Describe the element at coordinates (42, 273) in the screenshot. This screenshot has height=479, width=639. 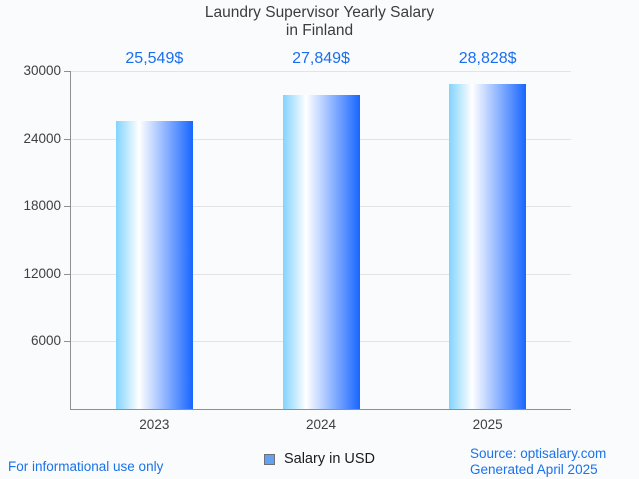
I see `y-axis-label-12000: 12000` at that location.